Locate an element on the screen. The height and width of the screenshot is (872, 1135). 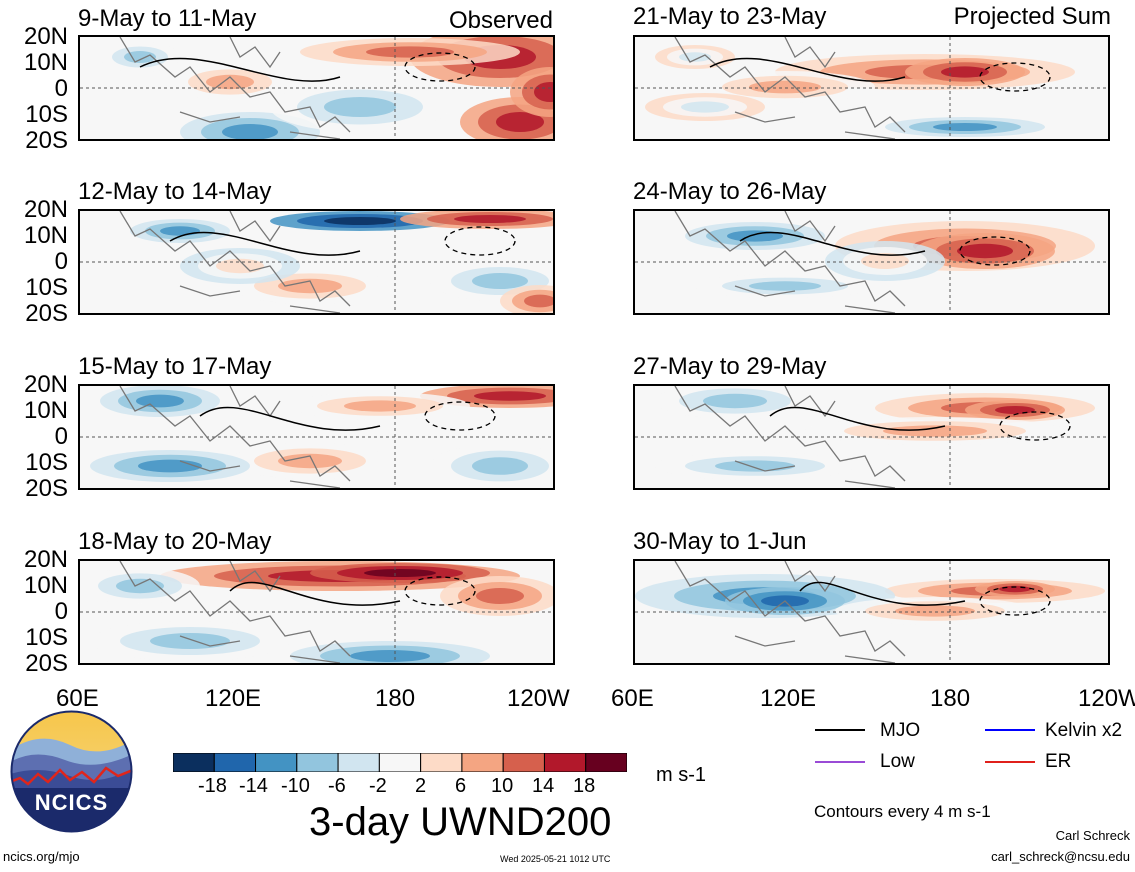
author-name: Carl Schreck is located at coordinates (1092, 835).